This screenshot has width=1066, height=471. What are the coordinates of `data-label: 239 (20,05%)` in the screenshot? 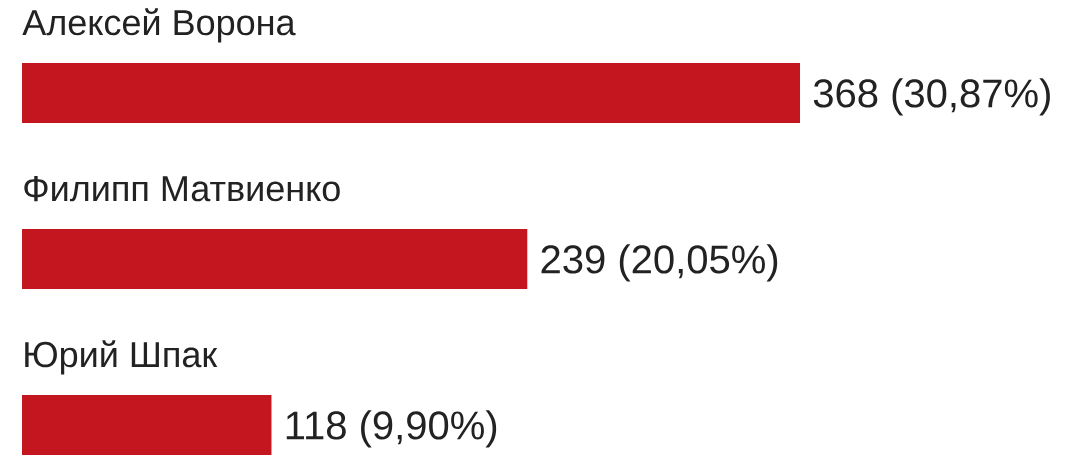 It's located at (659, 263).